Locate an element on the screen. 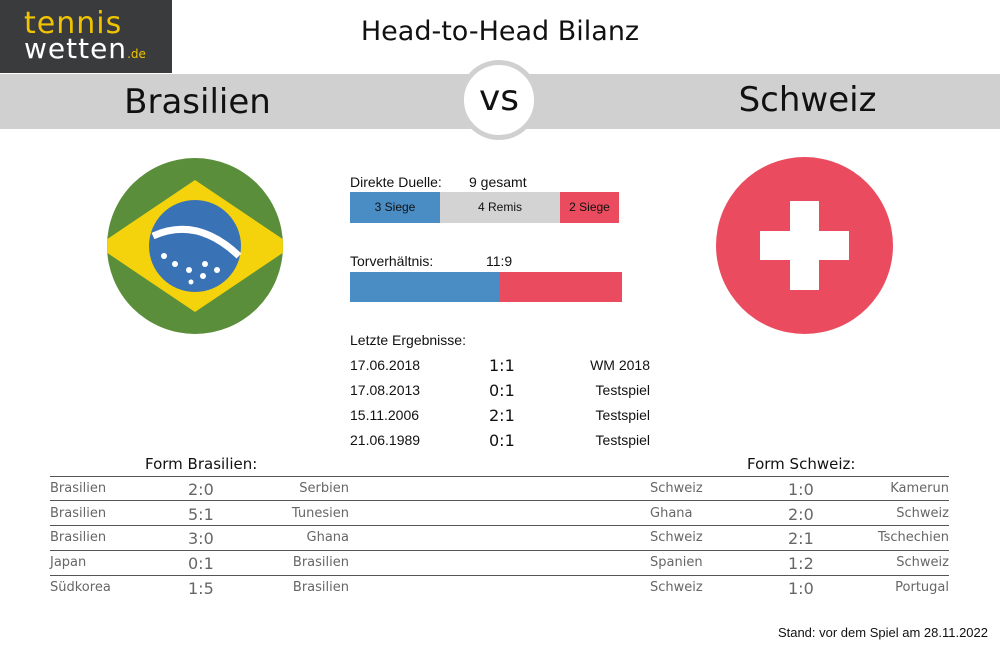  result-type: WM 2018 is located at coordinates (620, 365).